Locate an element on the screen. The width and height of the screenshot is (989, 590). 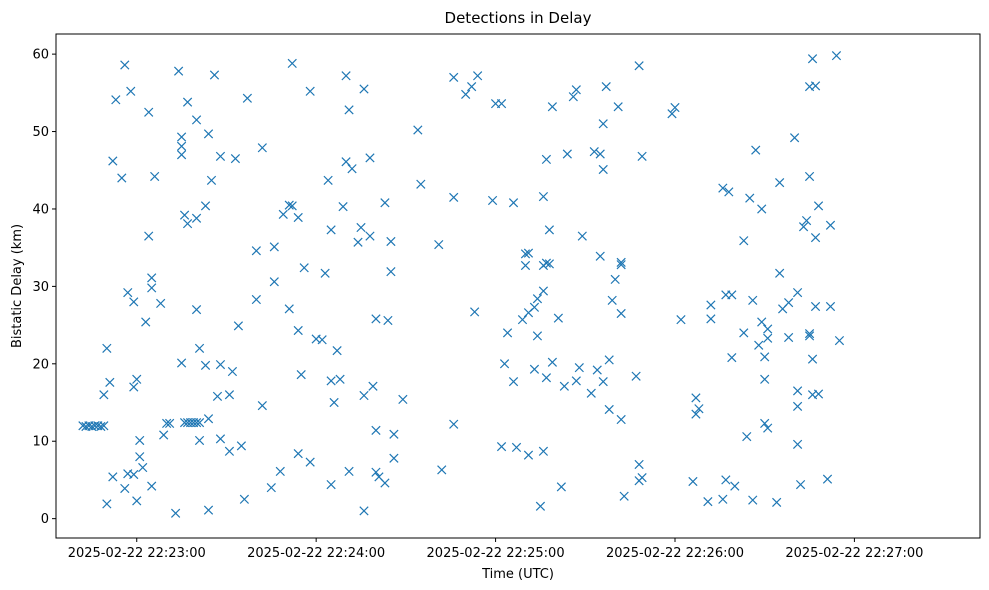
y-axis-label: Bistatic Delay (km) is located at coordinates (17, 286).